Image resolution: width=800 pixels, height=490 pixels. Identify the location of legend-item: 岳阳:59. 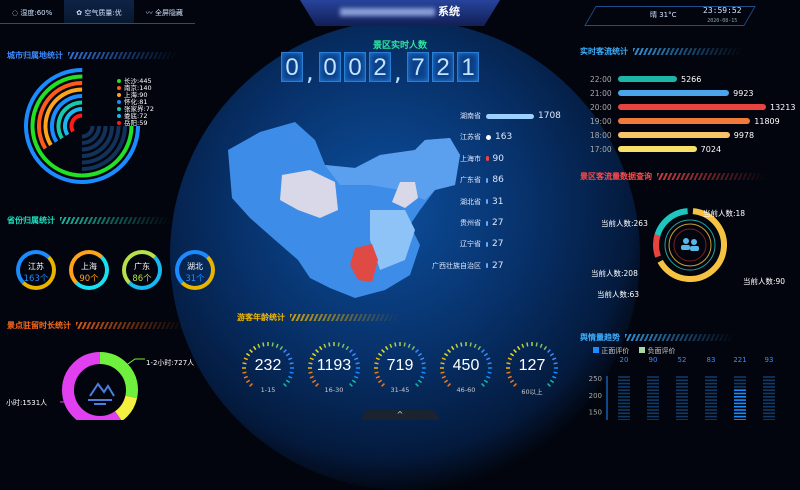
(135, 123).